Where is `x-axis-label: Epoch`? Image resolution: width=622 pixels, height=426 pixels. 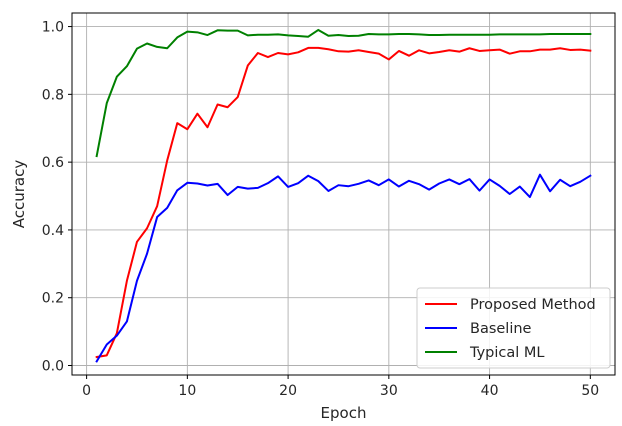 x-axis-label: Epoch is located at coordinates (344, 413).